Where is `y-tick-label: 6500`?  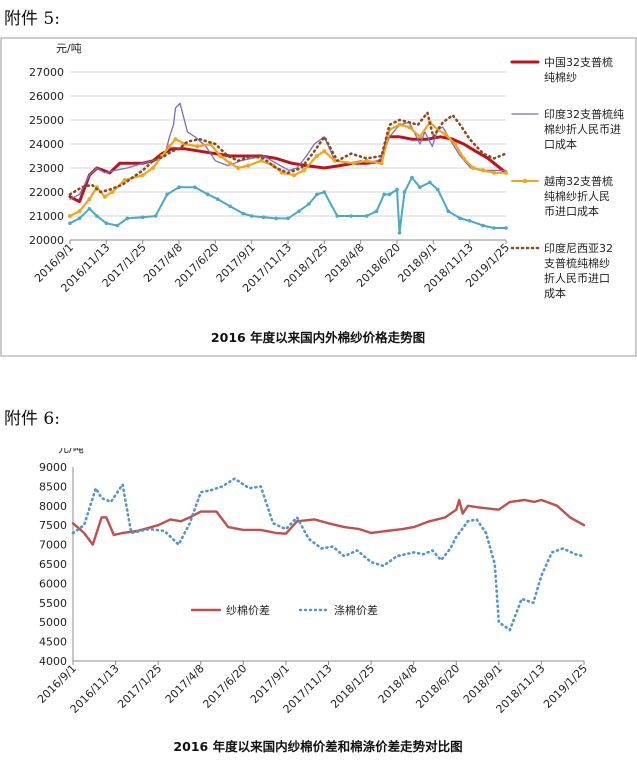 y-tick-label: 6500 is located at coordinates (53, 564).